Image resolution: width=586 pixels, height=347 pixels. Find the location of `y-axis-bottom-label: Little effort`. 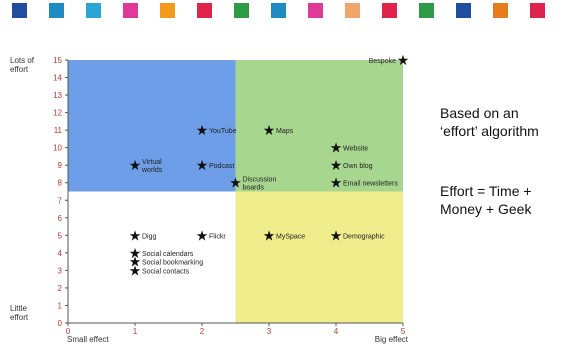

y-axis-bottom-label: Little effort is located at coordinates (19, 313).